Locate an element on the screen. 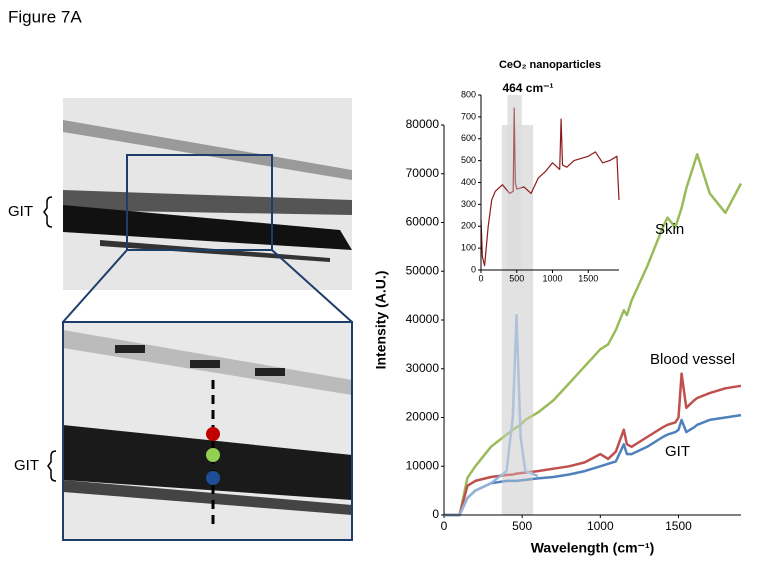 The image size is (762, 565). y-axis-label: Intensity (A.U.) is located at coordinates (381, 320).